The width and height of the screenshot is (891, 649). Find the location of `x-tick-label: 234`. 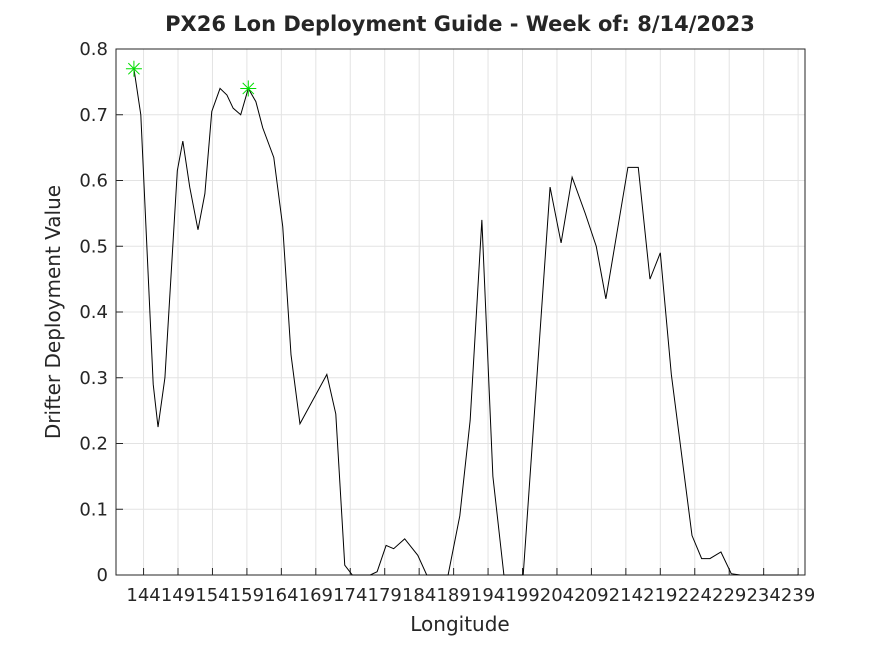

x-tick-label: 234 is located at coordinates (763, 595).